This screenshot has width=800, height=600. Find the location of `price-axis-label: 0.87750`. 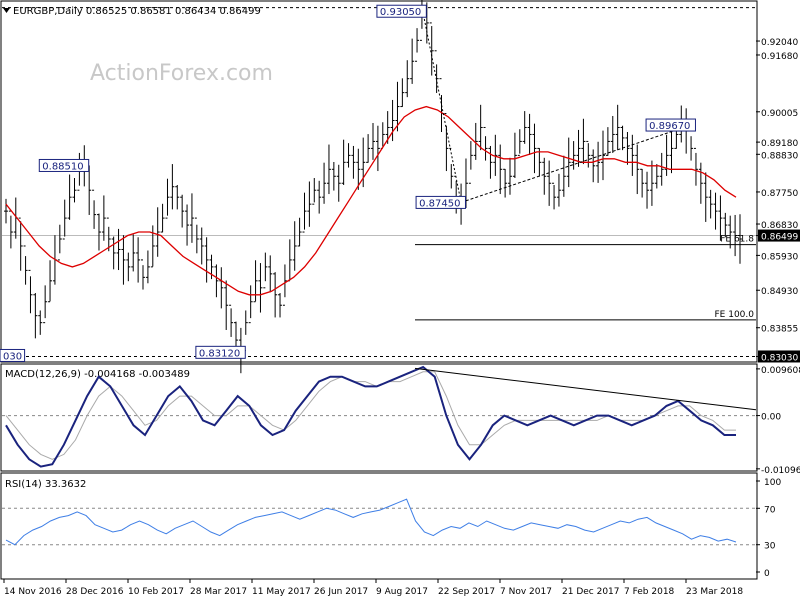

price-axis-label: 0.87750 is located at coordinates (779, 194).